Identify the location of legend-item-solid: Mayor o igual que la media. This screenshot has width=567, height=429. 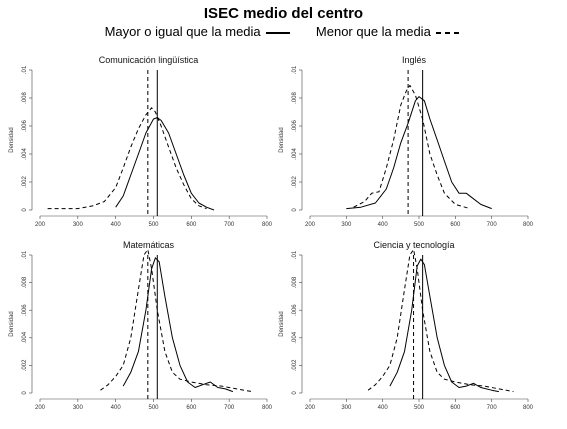
(199, 31).